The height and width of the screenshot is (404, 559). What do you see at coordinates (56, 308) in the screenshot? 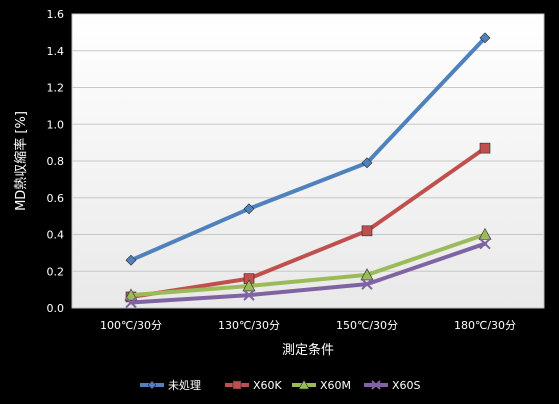
I see `y-tick-label: 0.0` at bounding box center [56, 308].